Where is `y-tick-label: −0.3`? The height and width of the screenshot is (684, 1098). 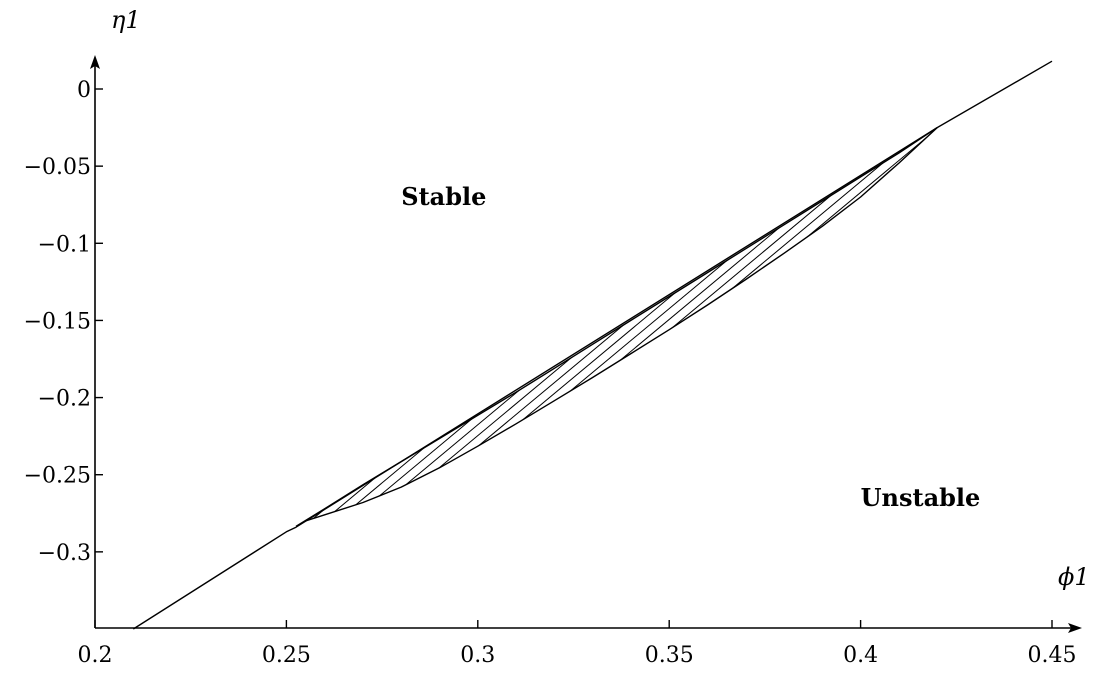 y-tick-label: −0.3 is located at coordinates (64, 553).